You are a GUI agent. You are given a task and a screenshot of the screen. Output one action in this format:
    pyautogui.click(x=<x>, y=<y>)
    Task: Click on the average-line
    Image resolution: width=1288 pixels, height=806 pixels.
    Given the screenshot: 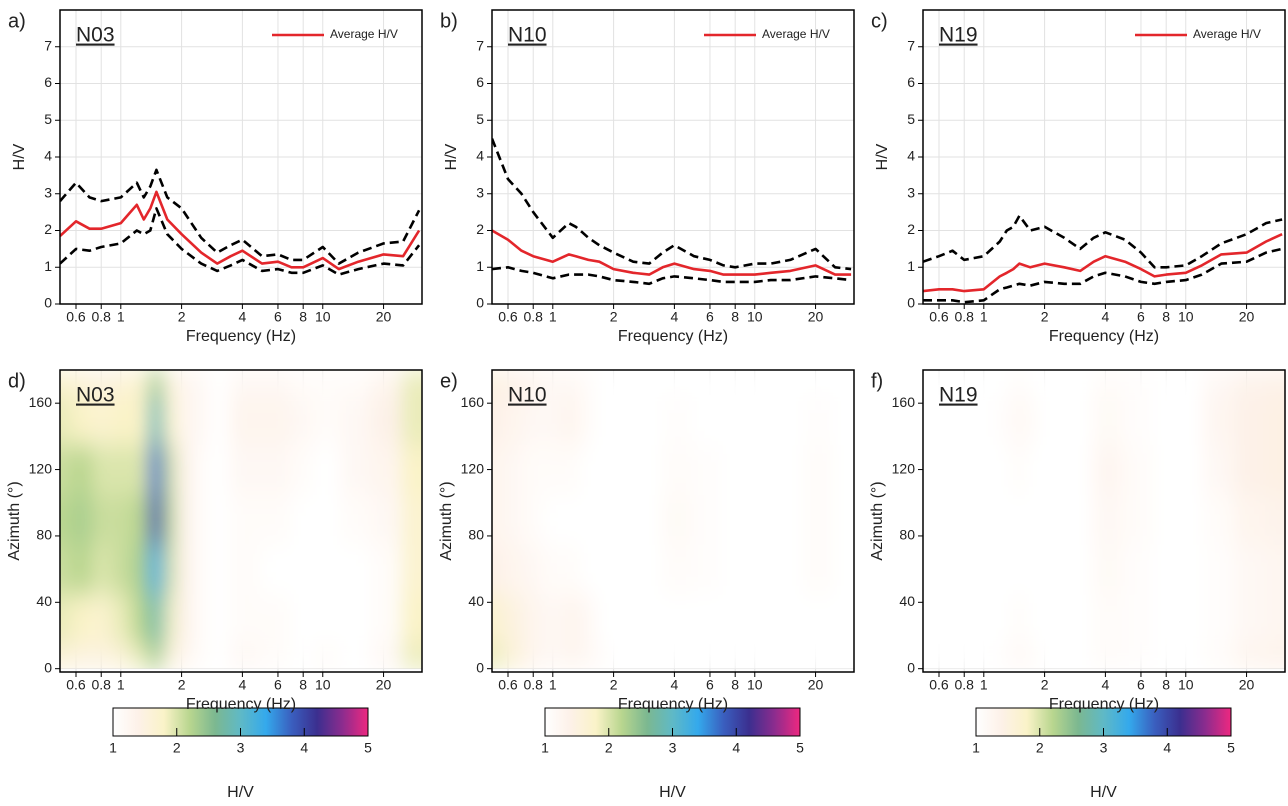 What is the action you would take?
    pyautogui.click(x=240, y=230)
    